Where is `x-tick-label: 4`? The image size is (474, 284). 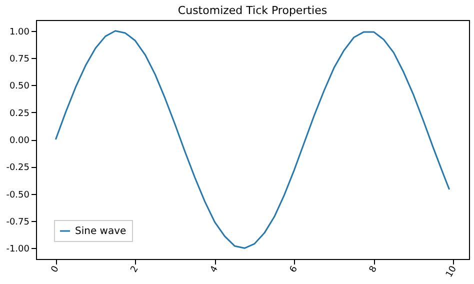 x-tick-label: 4 is located at coordinates (214, 269).